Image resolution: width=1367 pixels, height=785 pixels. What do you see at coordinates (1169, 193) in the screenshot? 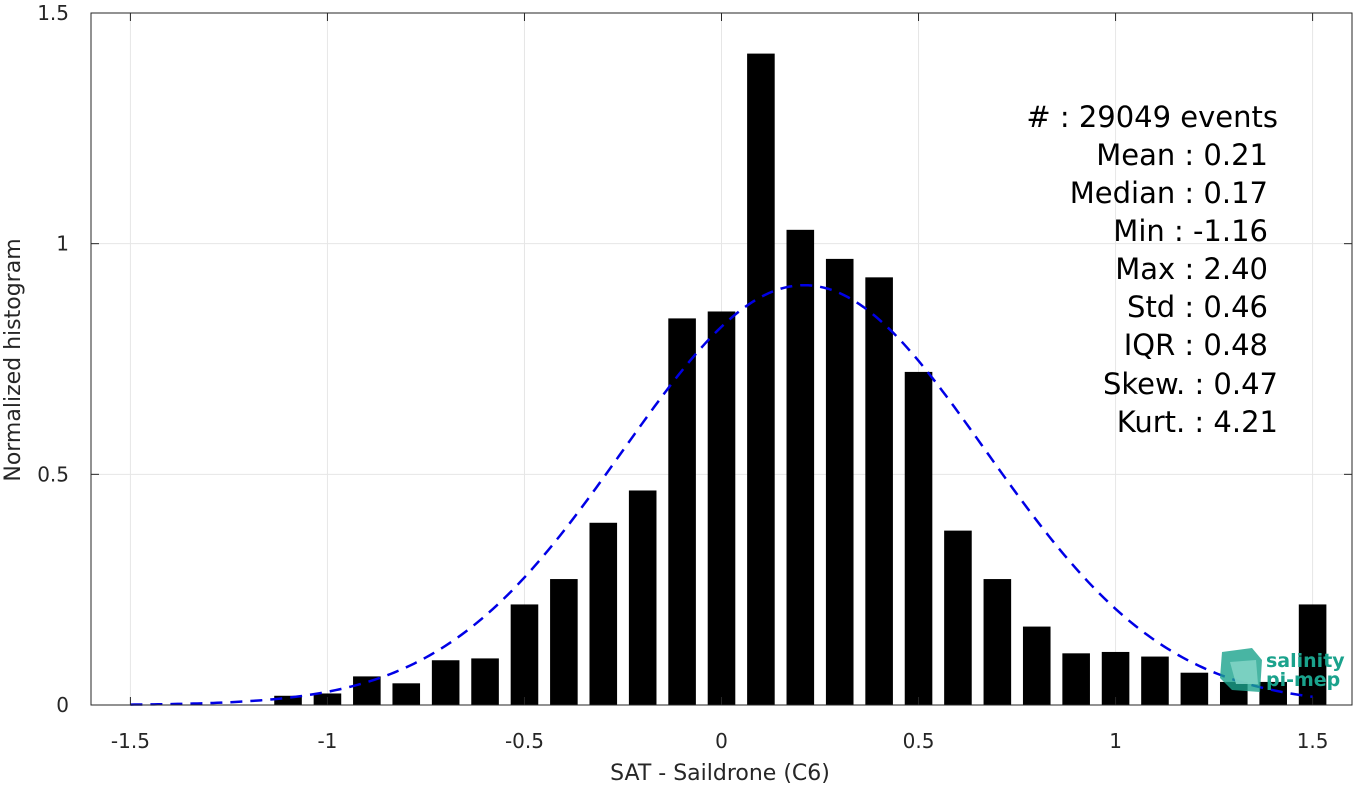
I see `stats-median: Median : 0.17` at bounding box center [1169, 193].